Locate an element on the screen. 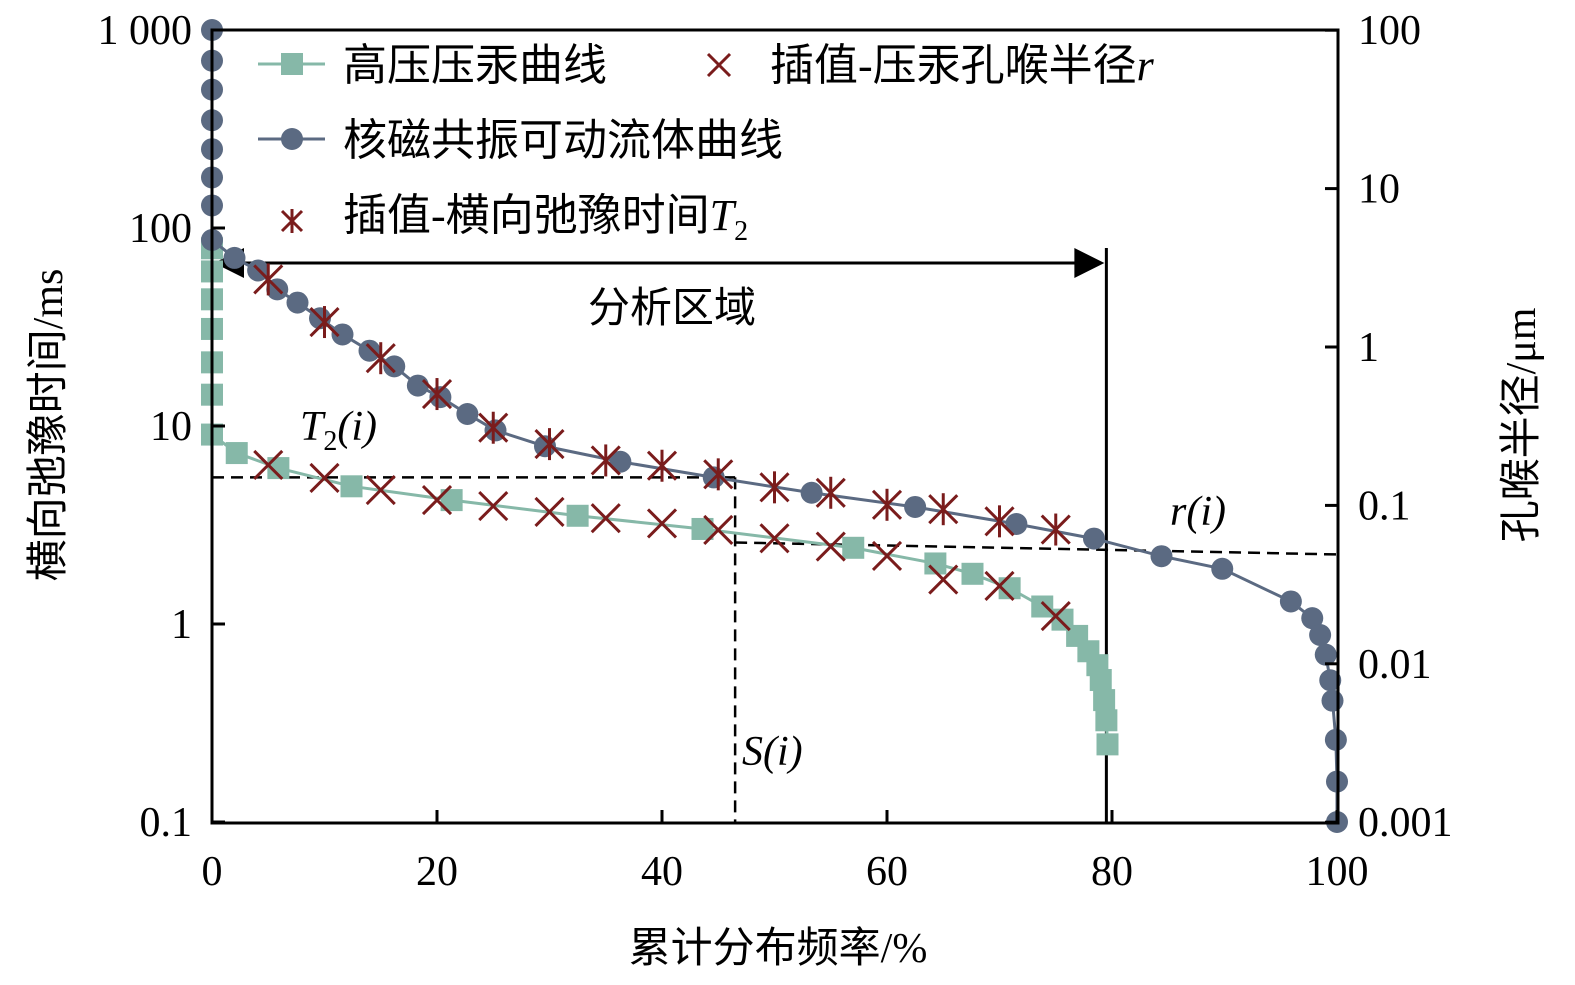  x-tick-label: 60 is located at coordinates (887, 872).